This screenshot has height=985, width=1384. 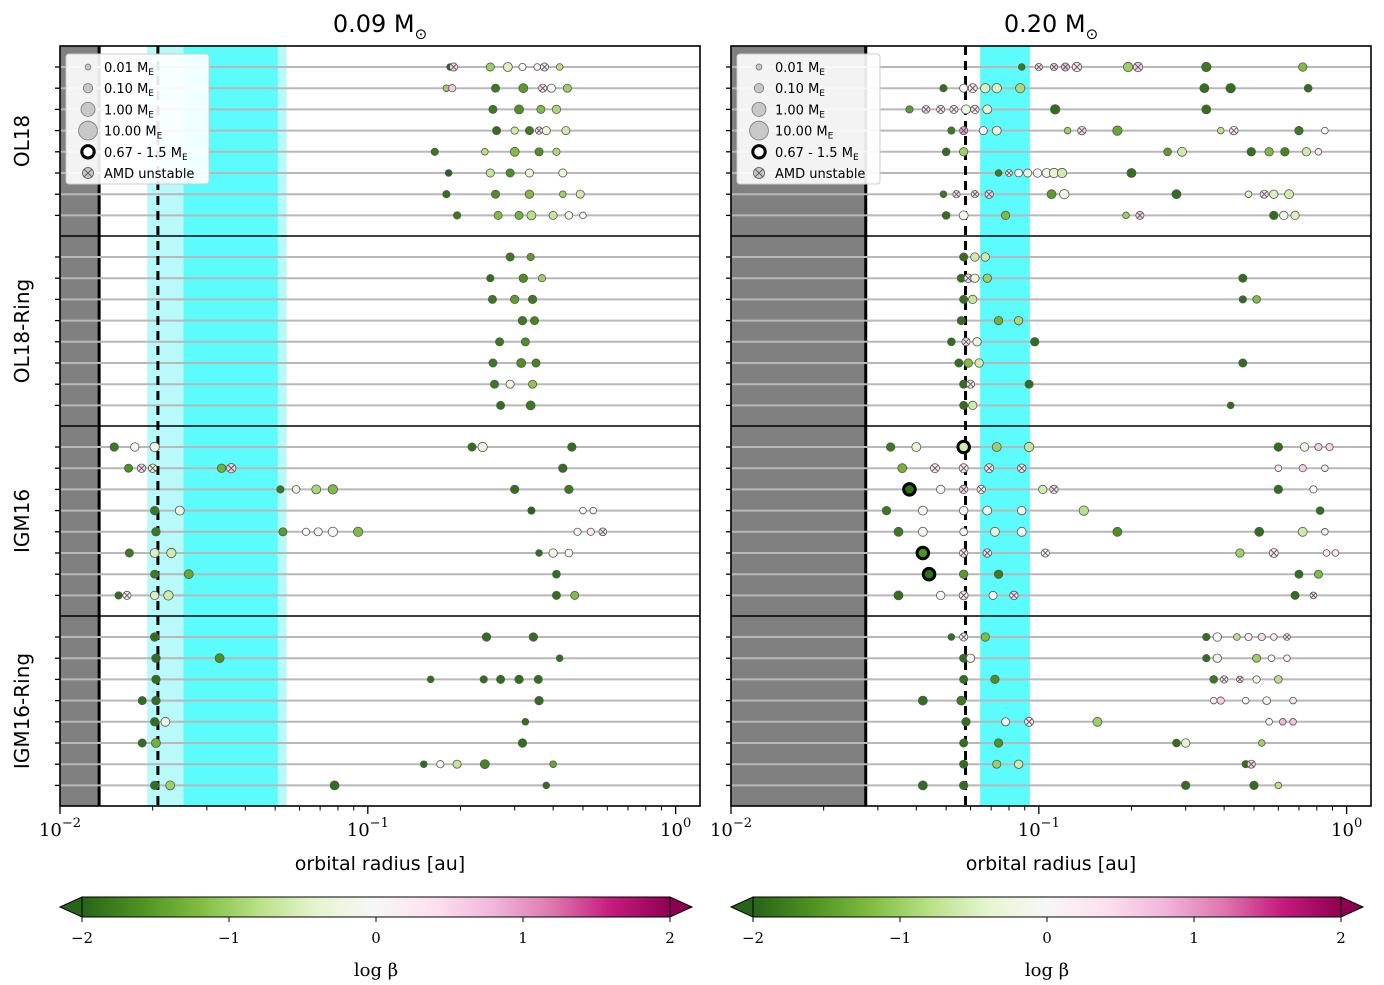 I want to click on colorbar-label: log β, so click(x=376, y=970).